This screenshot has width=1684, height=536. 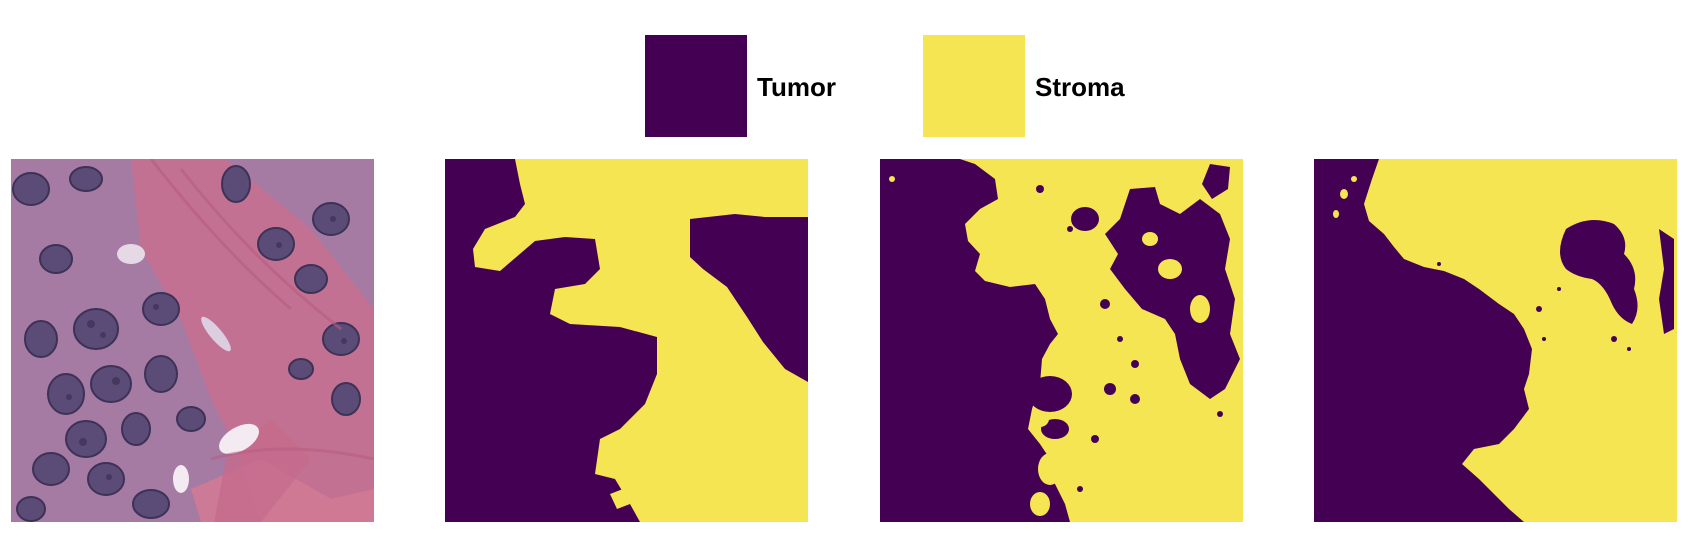 I want to click on legend-label-tumor: Tumor, so click(x=796, y=87).